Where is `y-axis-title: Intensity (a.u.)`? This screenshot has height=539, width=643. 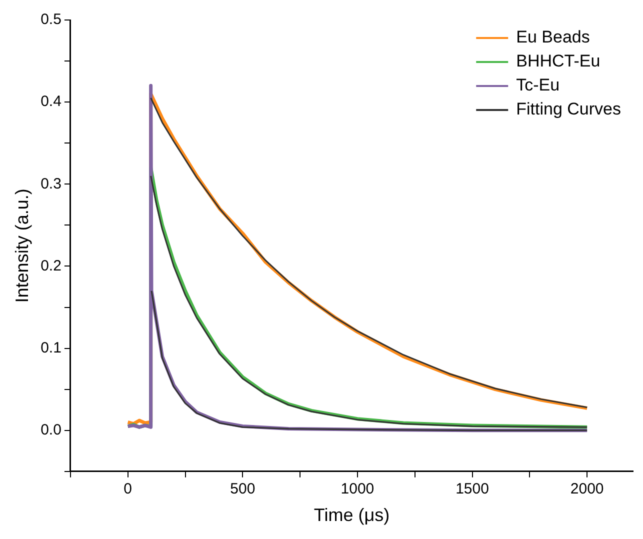 y-axis-title: Intensity (a.u.) is located at coordinates (22, 245).